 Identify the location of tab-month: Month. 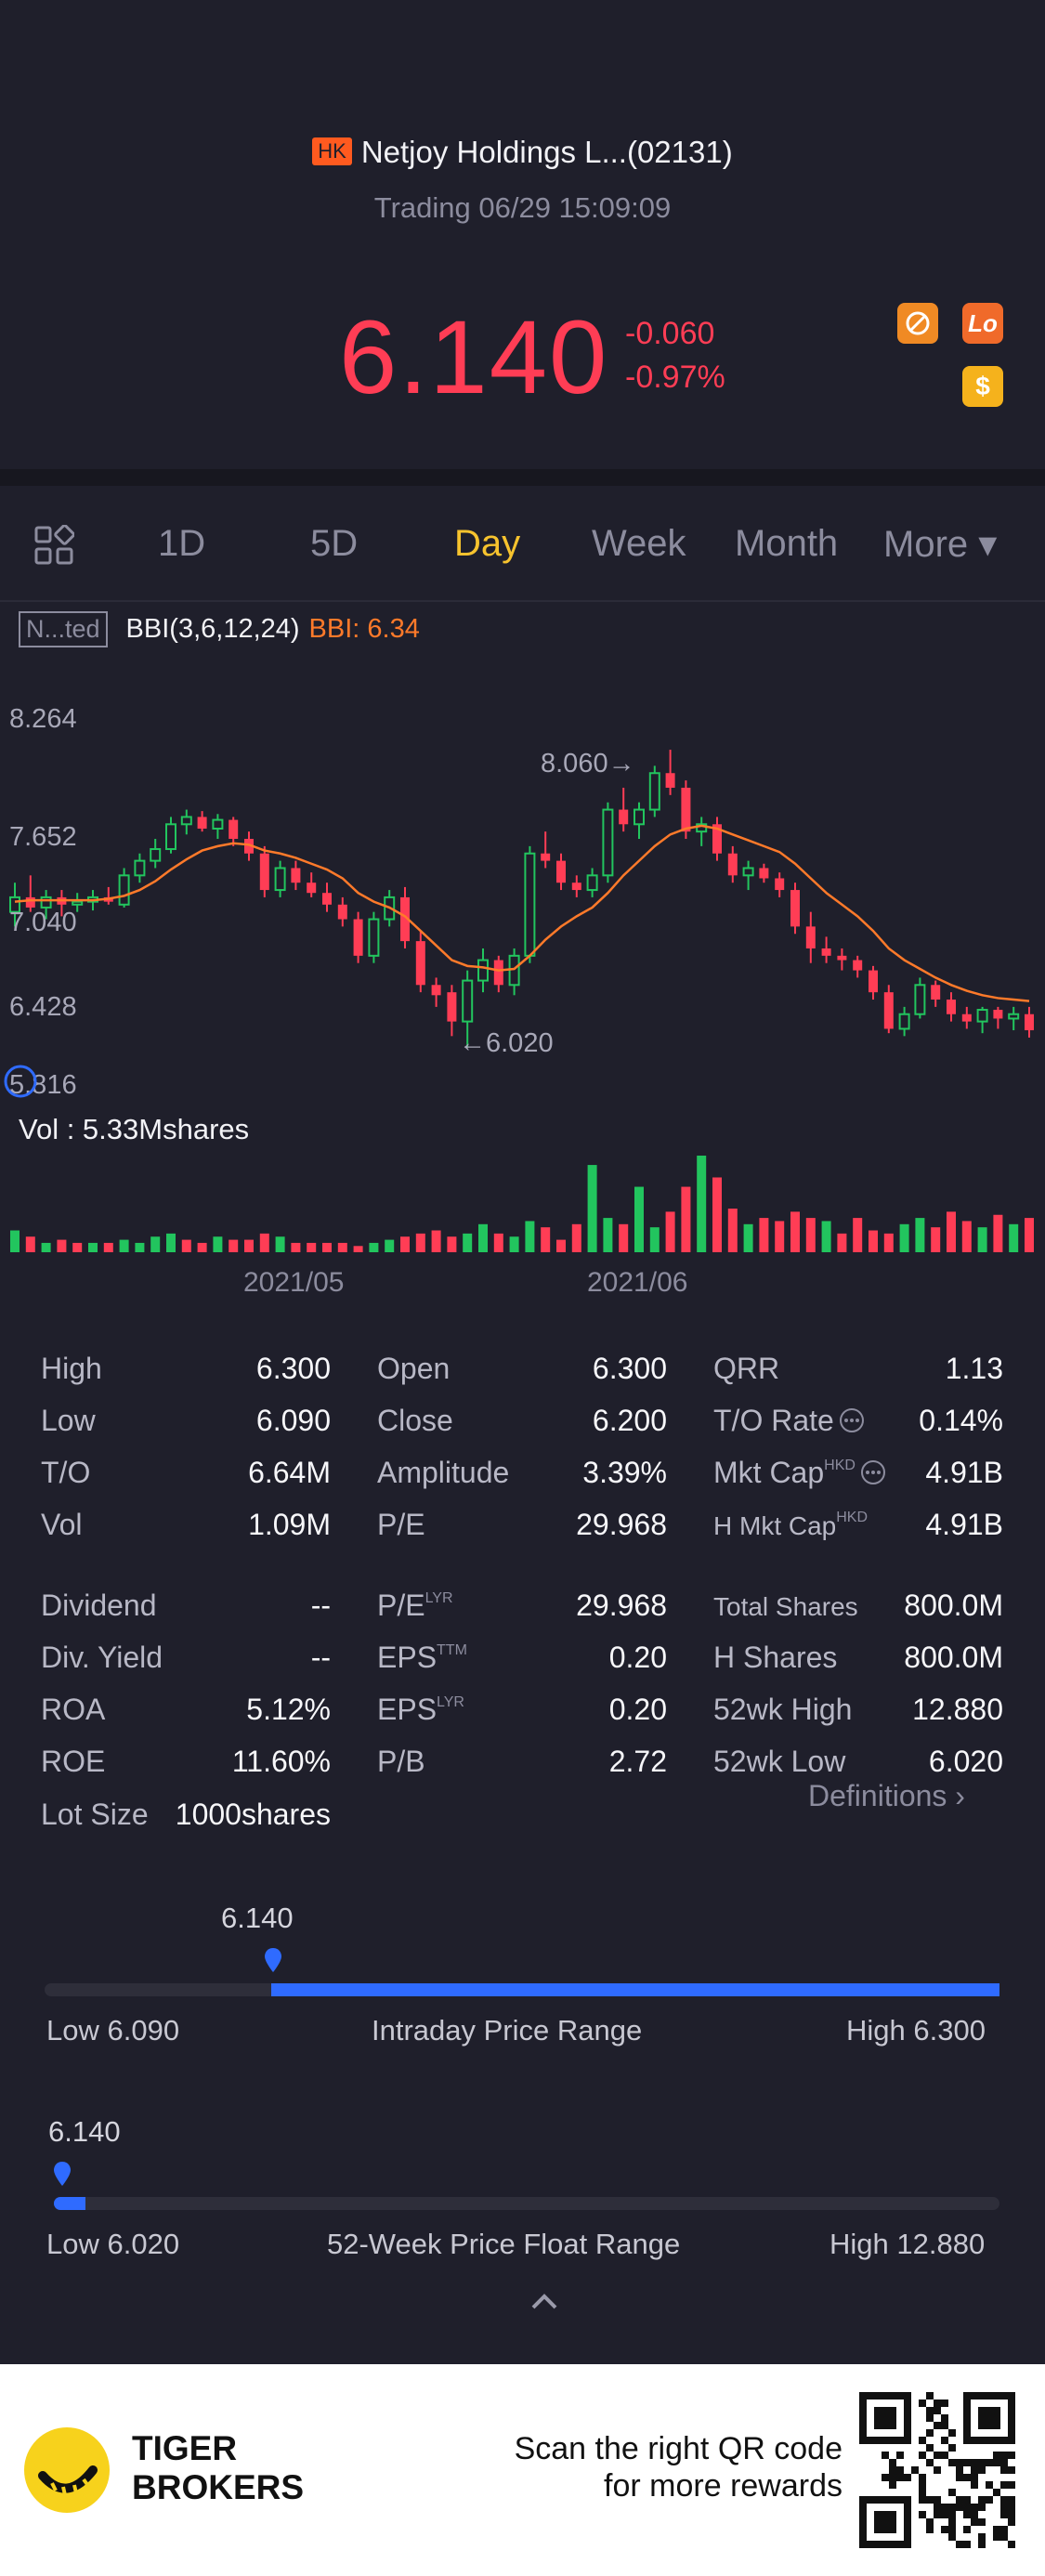
(787, 543).